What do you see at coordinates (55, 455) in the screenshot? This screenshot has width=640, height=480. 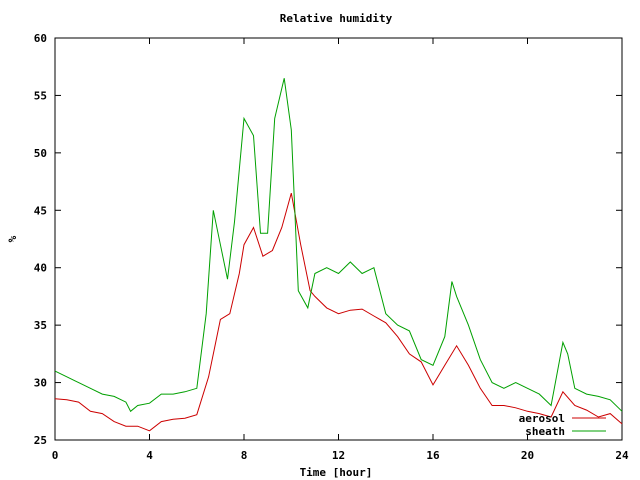 I see `x-tick-label: 0` at bounding box center [55, 455].